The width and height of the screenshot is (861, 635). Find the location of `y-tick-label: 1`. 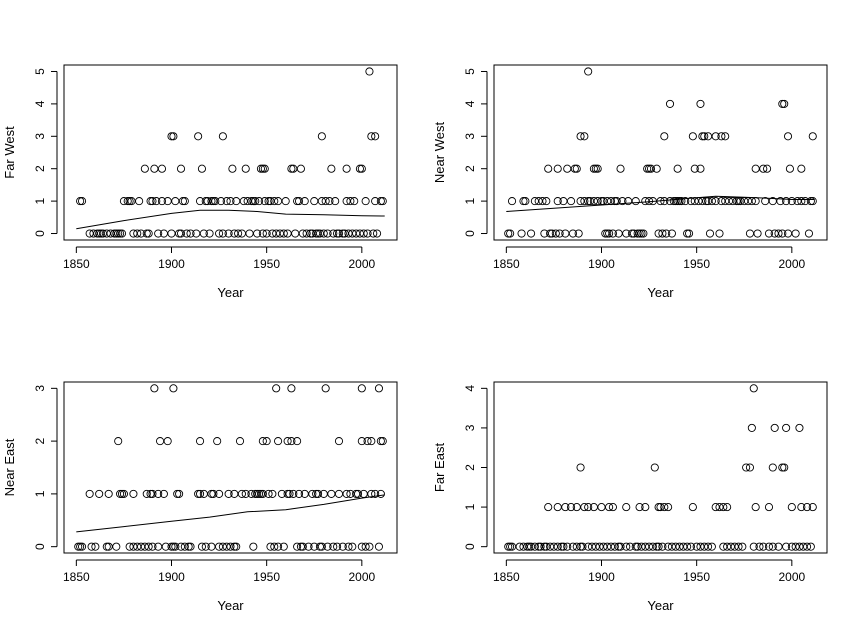

y-tick-label: 1 is located at coordinates (470, 200).